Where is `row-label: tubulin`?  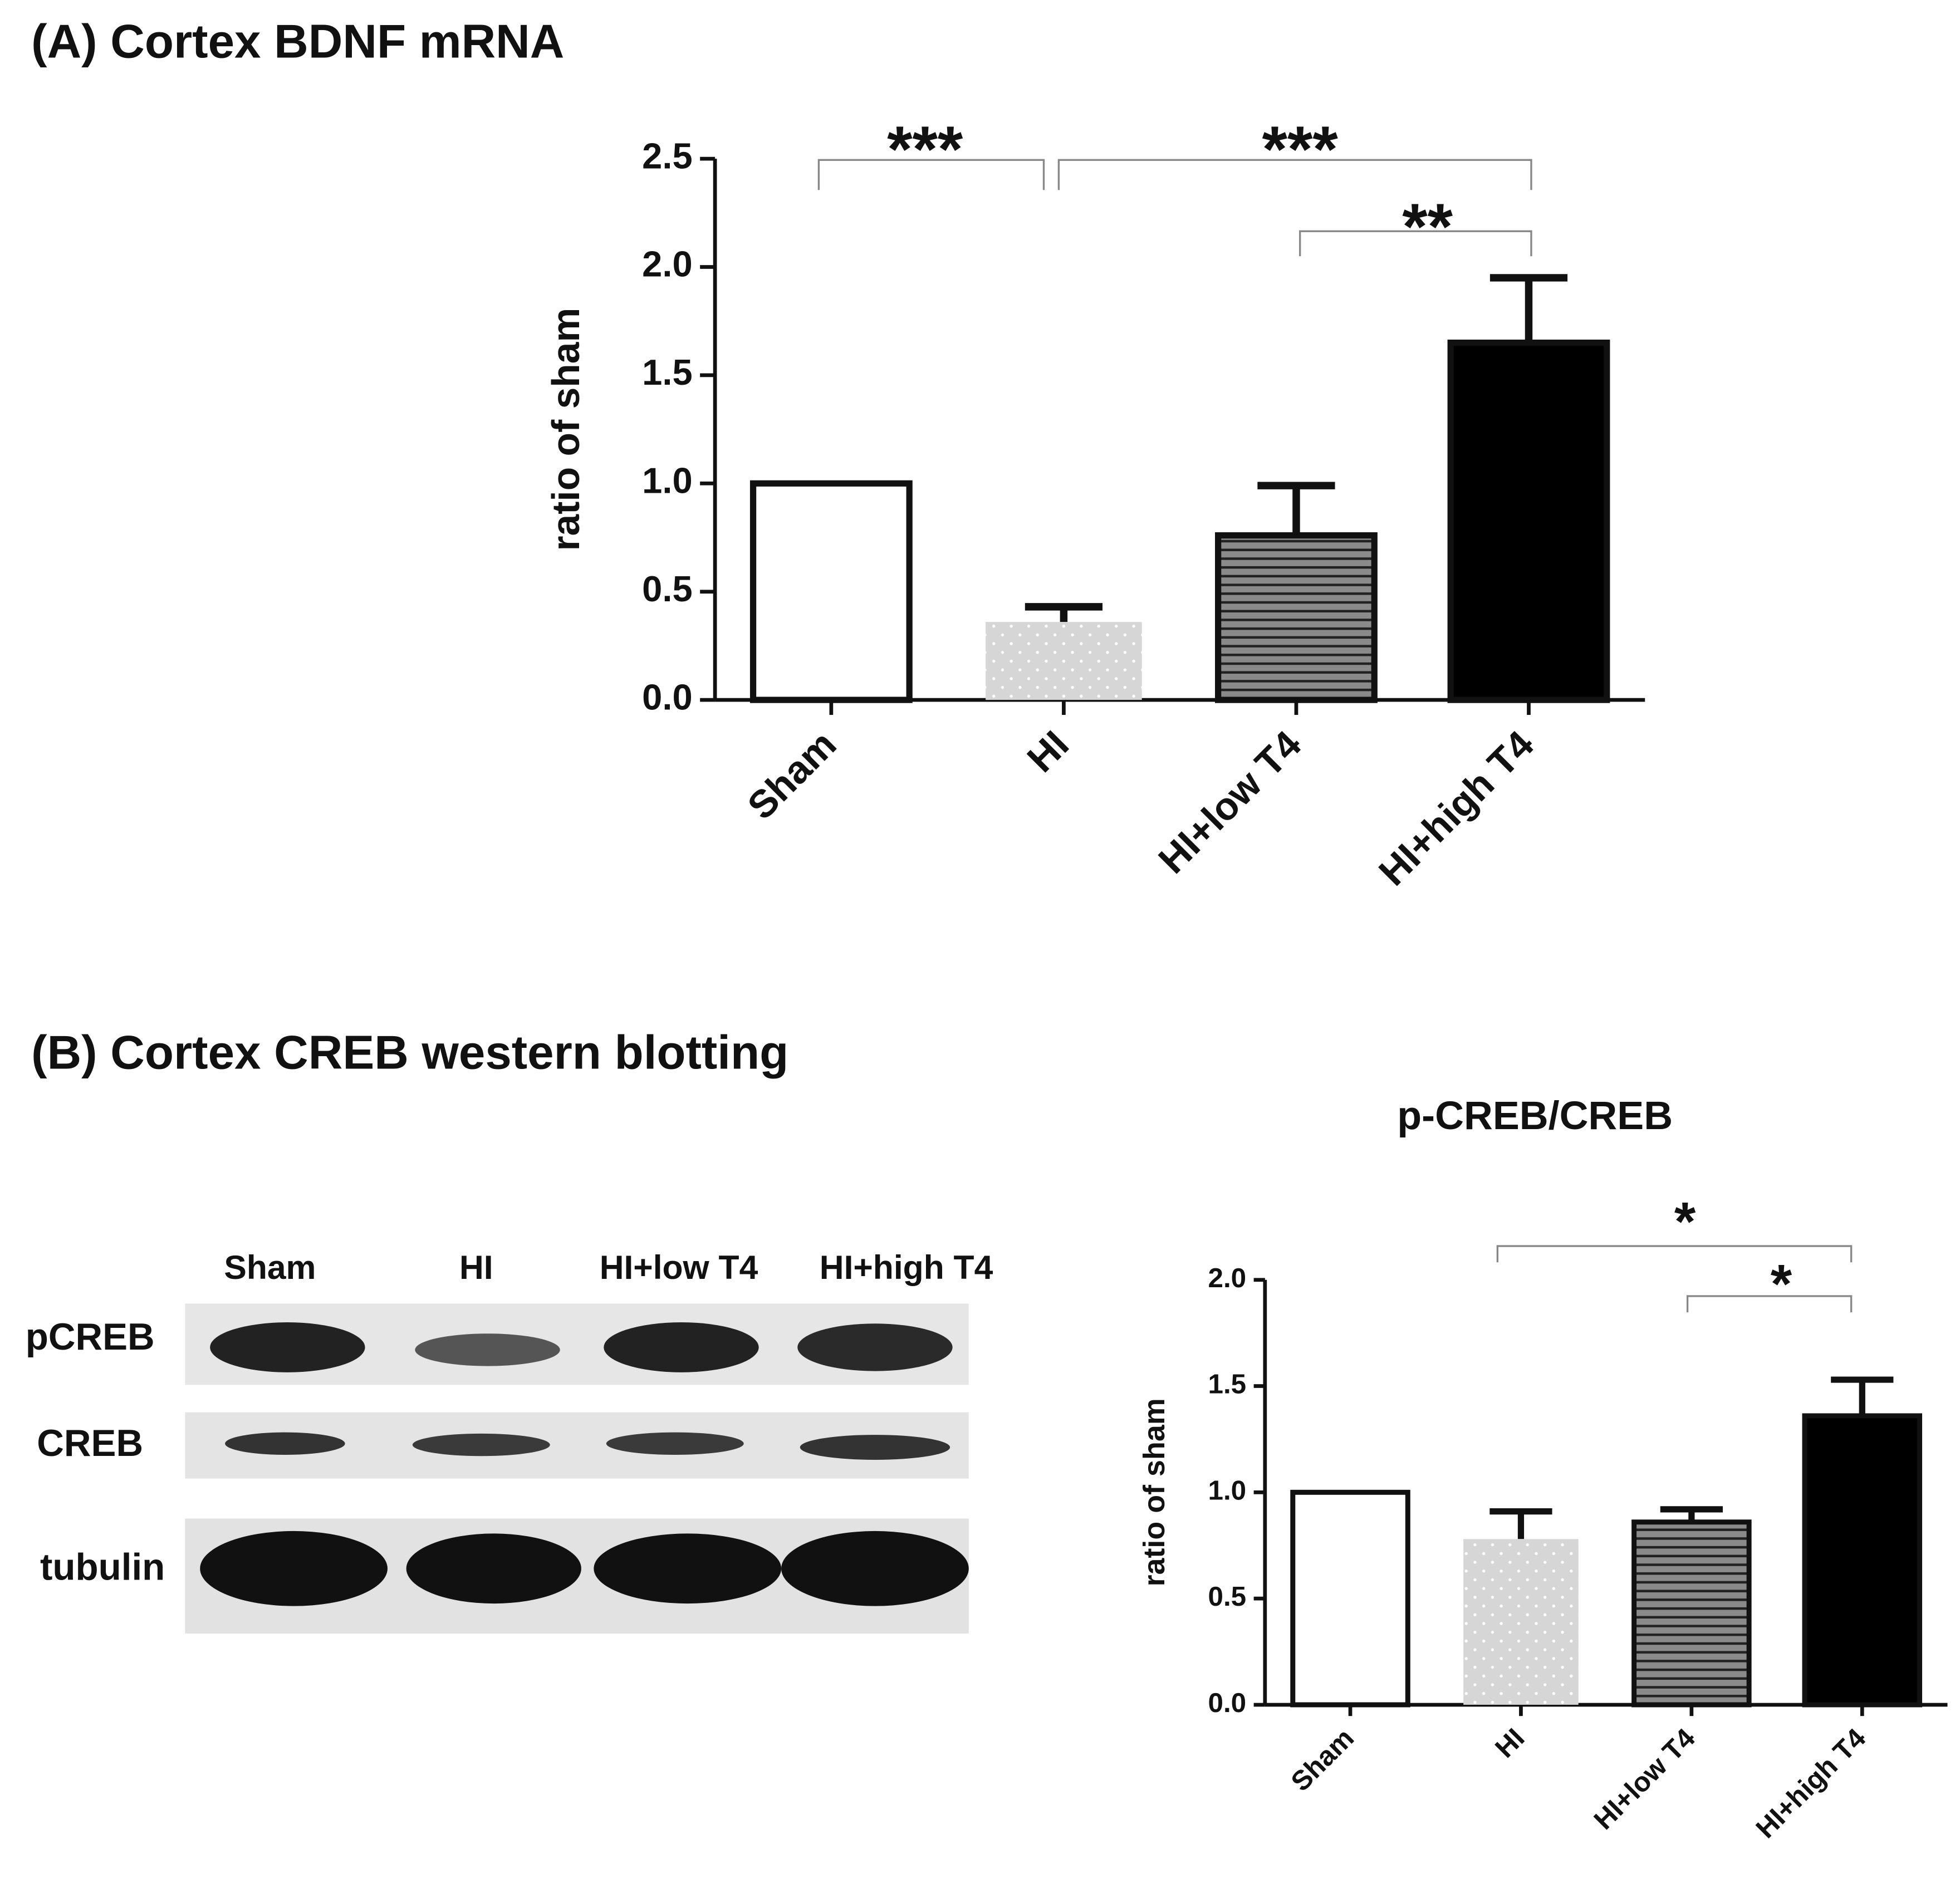
row-label: tubulin is located at coordinates (102, 1567).